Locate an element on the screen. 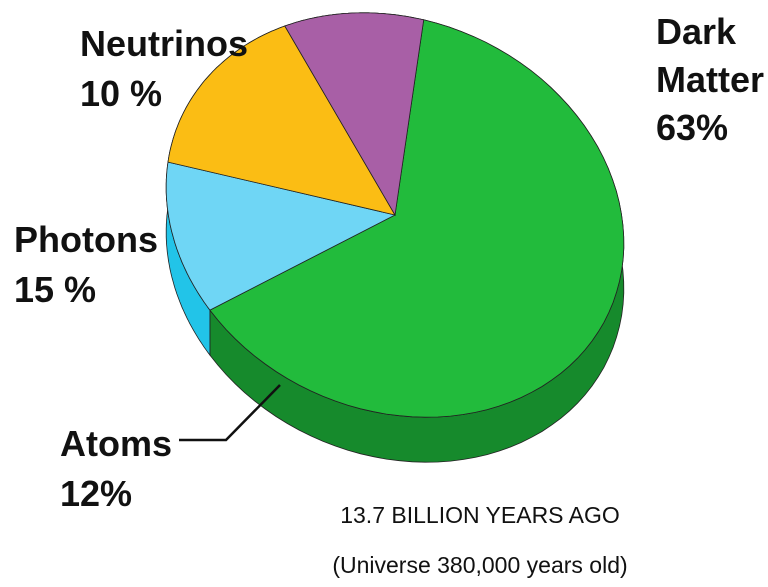  dark-matter-label-line2: Matter is located at coordinates (710, 79).